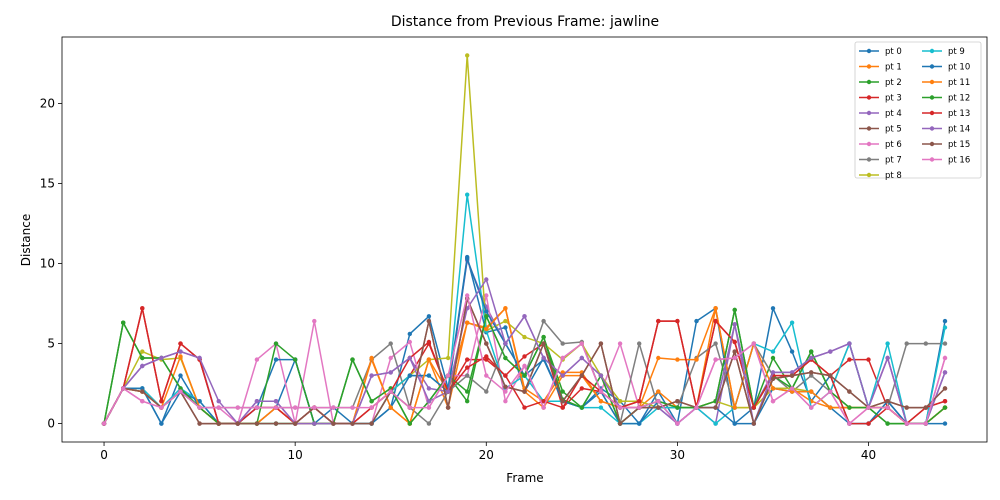 The width and height of the screenshot is (1000, 500). Describe the element at coordinates (677, 455) in the screenshot. I see `x-tick-label: 30` at that location.